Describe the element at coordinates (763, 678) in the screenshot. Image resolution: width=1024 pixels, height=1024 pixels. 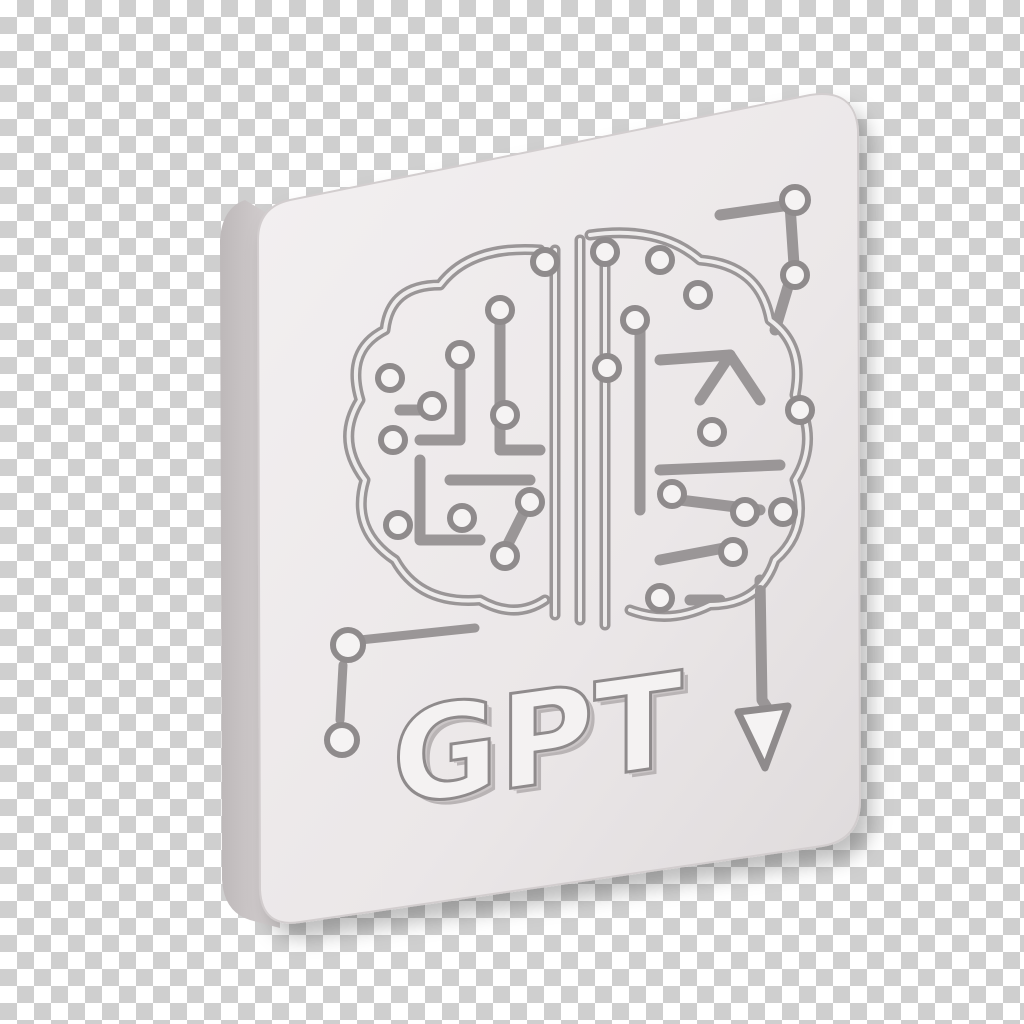
I see `arrow-connector` at that location.